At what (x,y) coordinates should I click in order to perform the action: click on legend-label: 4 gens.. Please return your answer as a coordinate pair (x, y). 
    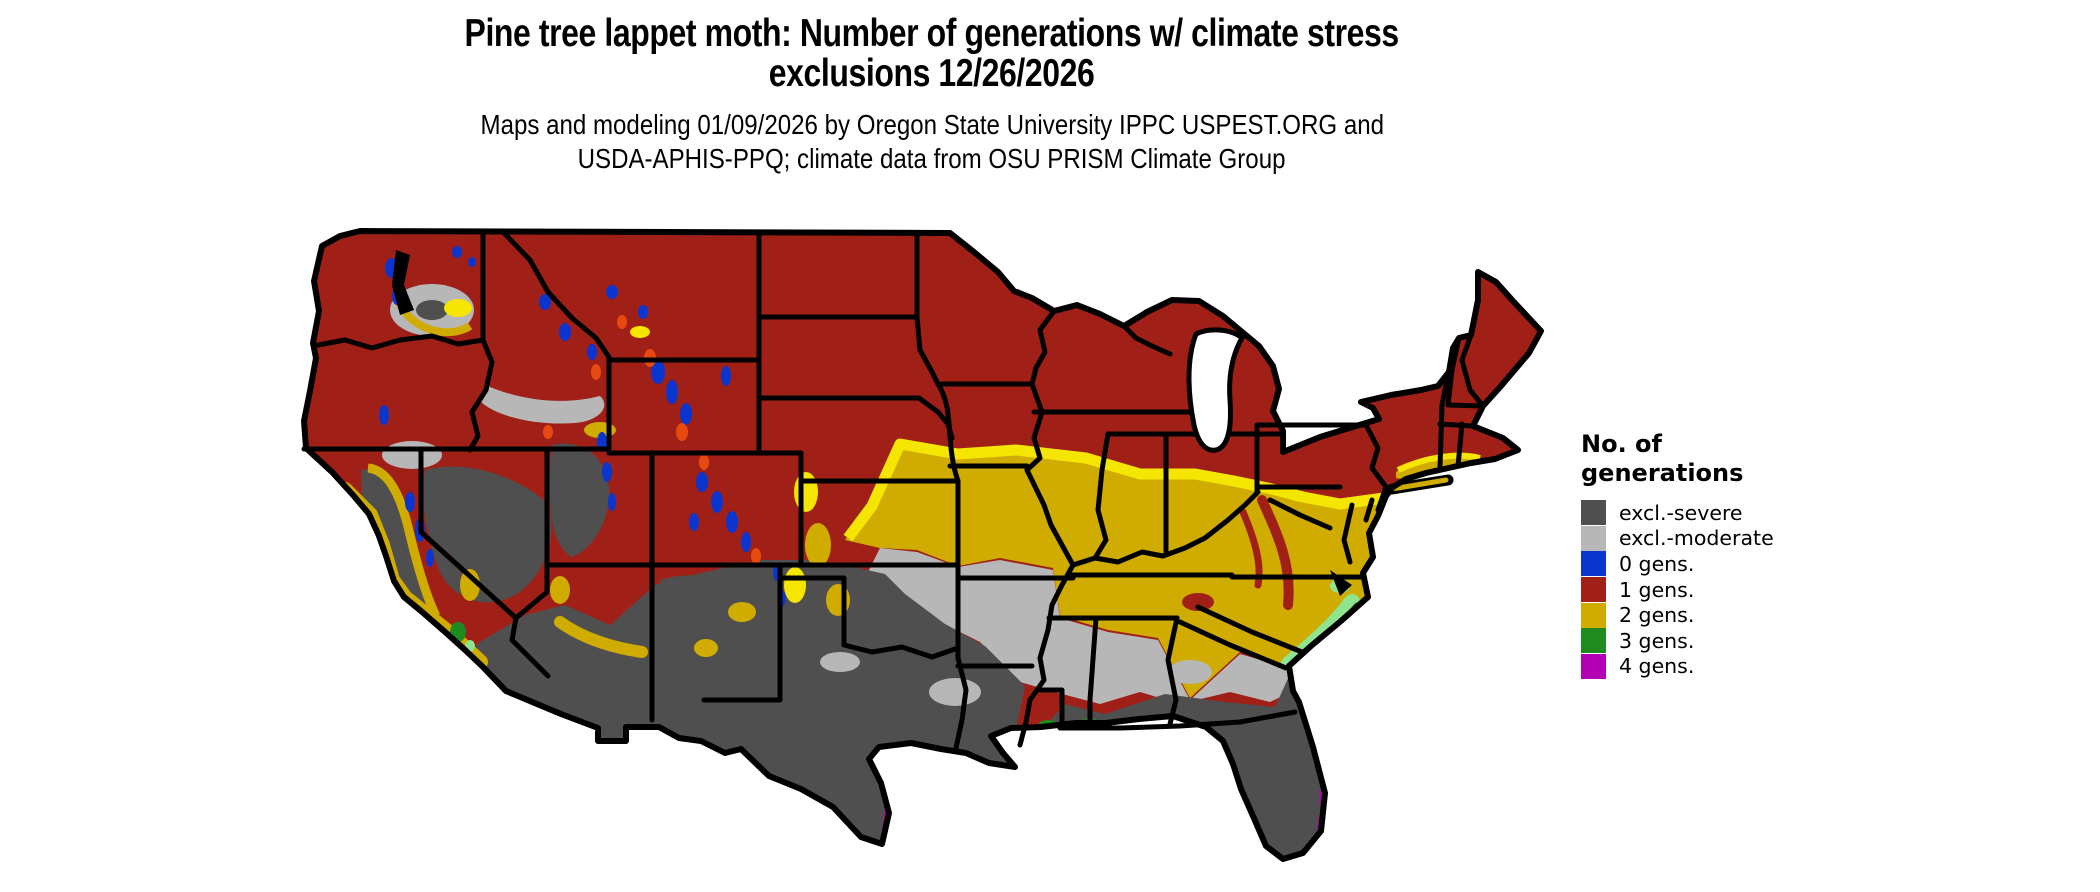
    Looking at the image, I should click on (1657, 666).